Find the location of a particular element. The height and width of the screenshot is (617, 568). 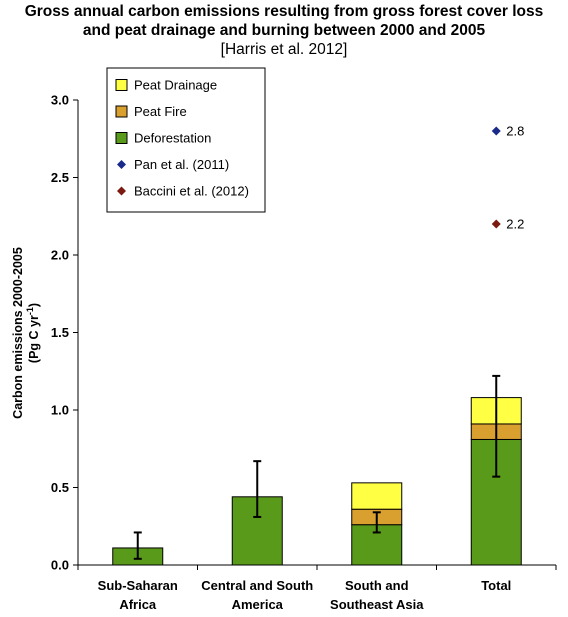

legend-label: Peat Fire is located at coordinates (160, 111).